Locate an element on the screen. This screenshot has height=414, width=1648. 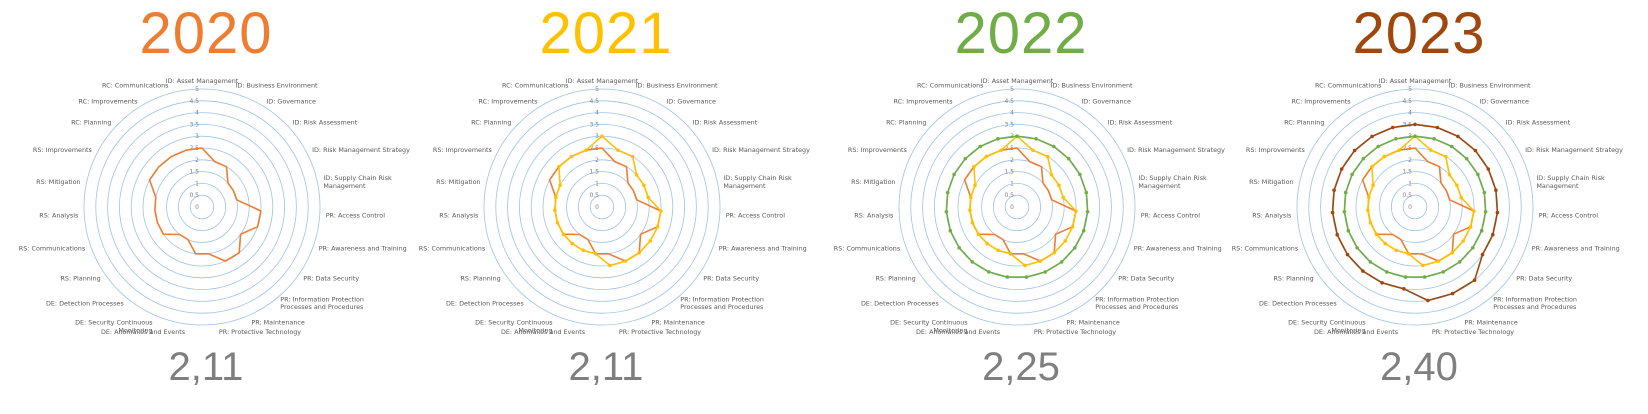
series-line-2023 is located at coordinates (1415, 212).